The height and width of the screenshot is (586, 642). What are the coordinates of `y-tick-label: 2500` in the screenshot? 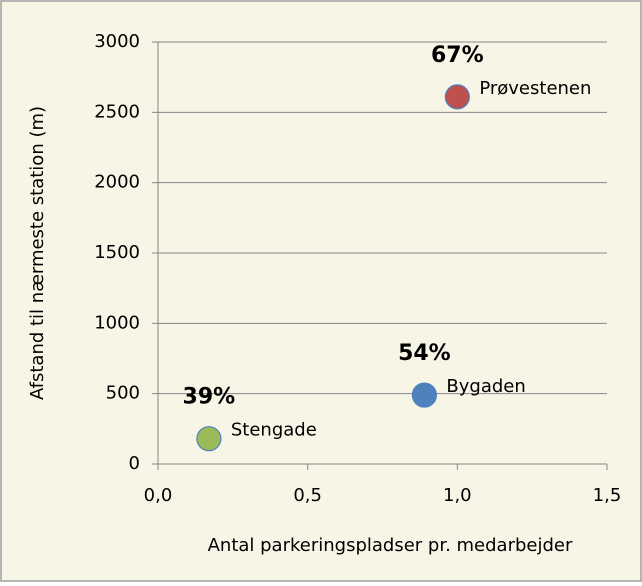 It's located at (117, 111).